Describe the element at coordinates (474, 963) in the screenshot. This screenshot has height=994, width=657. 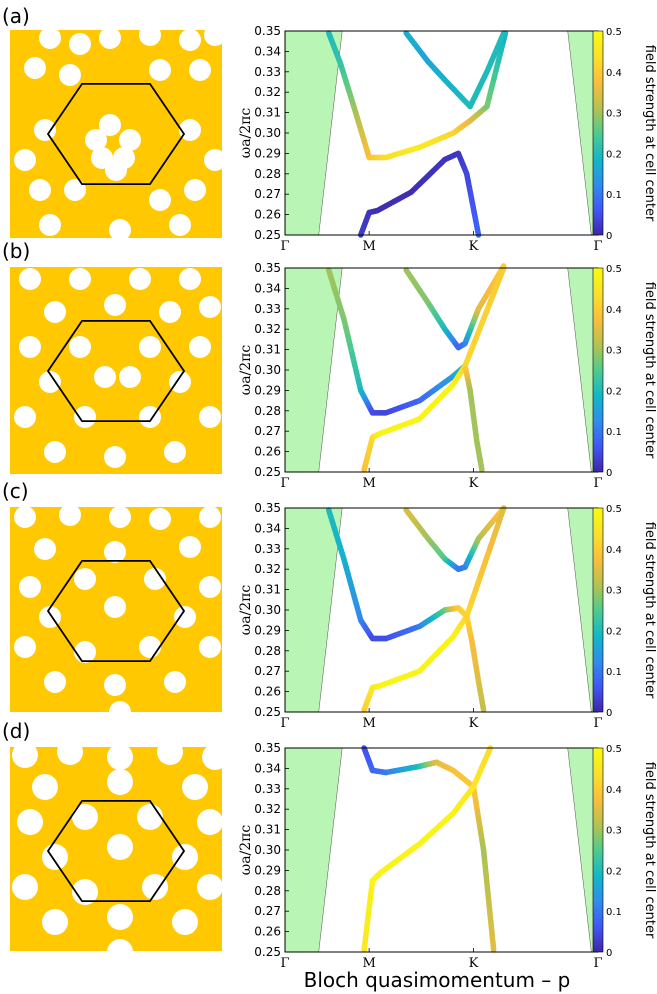
I see `x-tick-label: K` at that location.